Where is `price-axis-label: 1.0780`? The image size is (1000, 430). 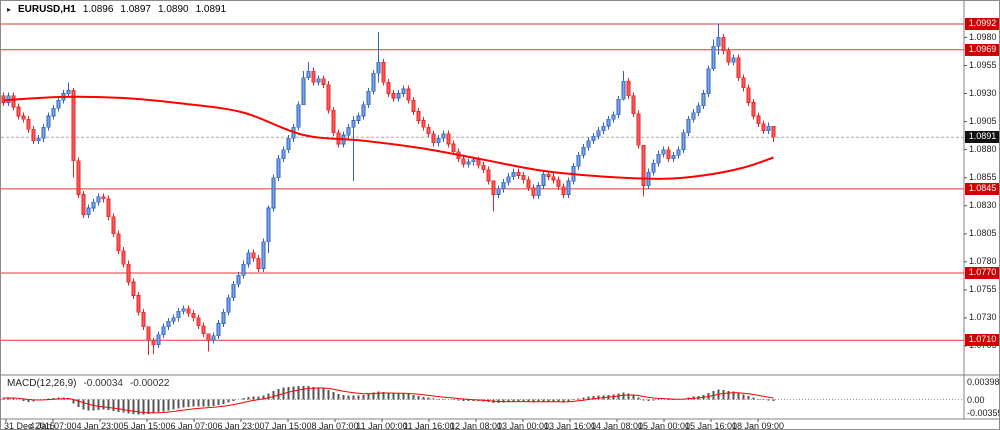 price-axis-label: 1.0780 is located at coordinates (983, 261).